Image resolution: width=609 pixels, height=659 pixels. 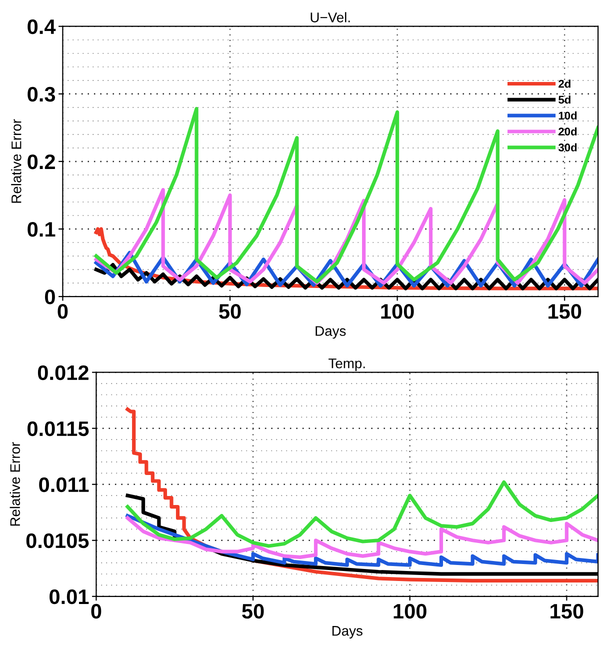 I want to click on x-tick-label: 0, so click(x=96, y=611).